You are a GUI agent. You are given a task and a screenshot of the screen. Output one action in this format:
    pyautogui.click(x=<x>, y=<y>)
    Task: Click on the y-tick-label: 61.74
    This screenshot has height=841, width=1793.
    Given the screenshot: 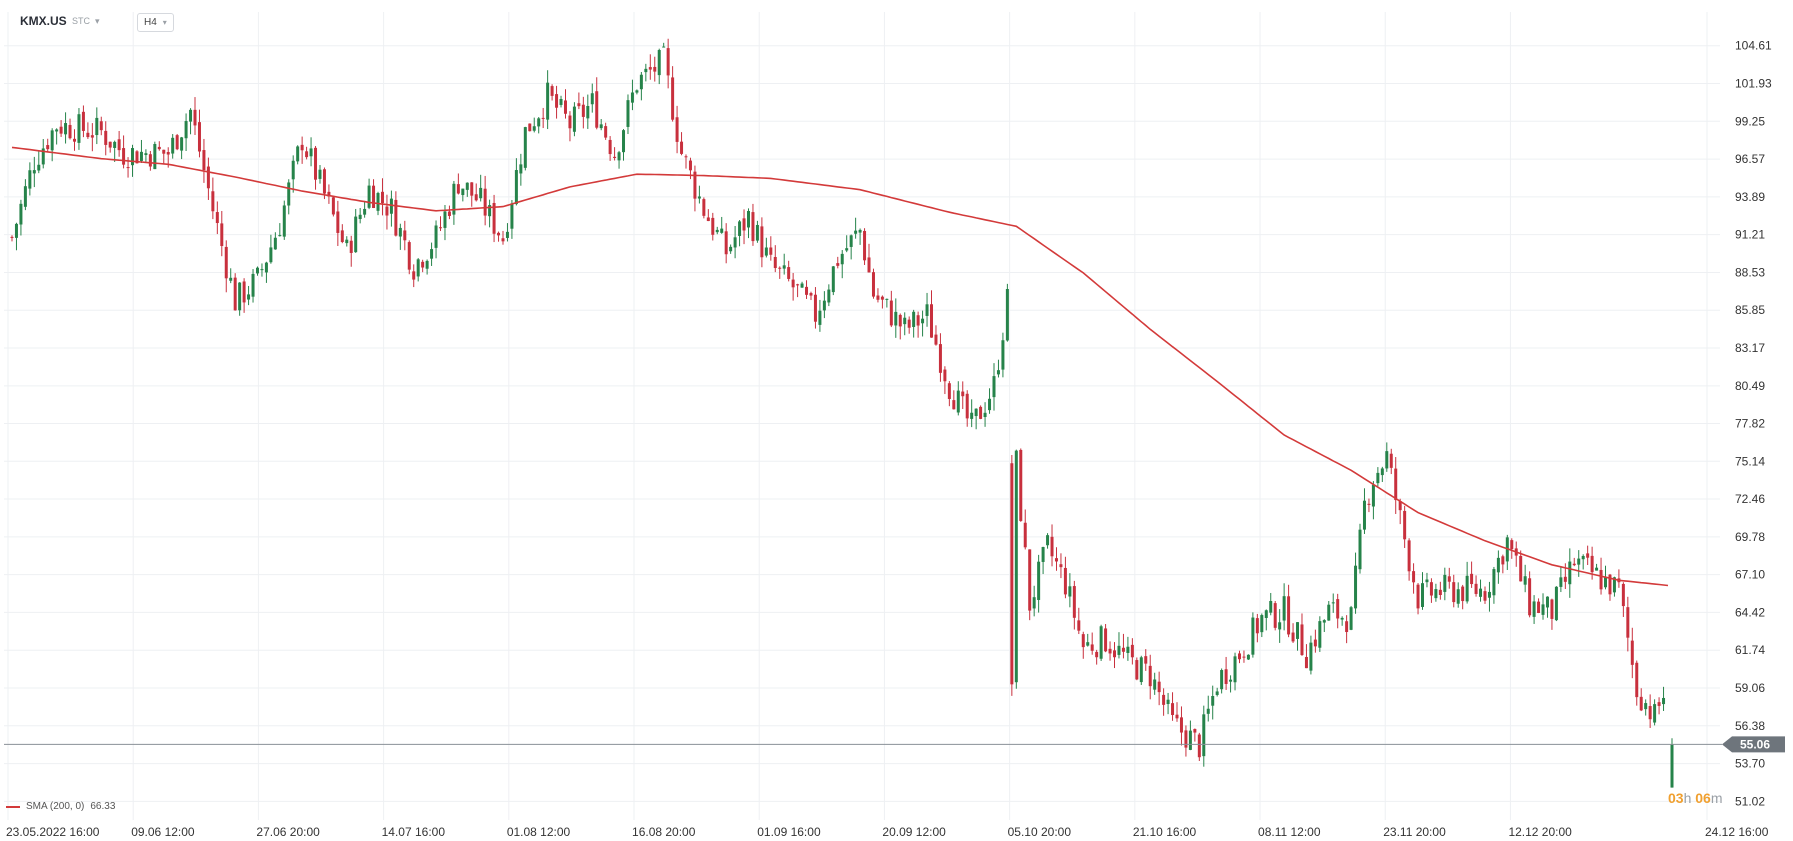 What is the action you would take?
    pyautogui.click(x=1750, y=650)
    